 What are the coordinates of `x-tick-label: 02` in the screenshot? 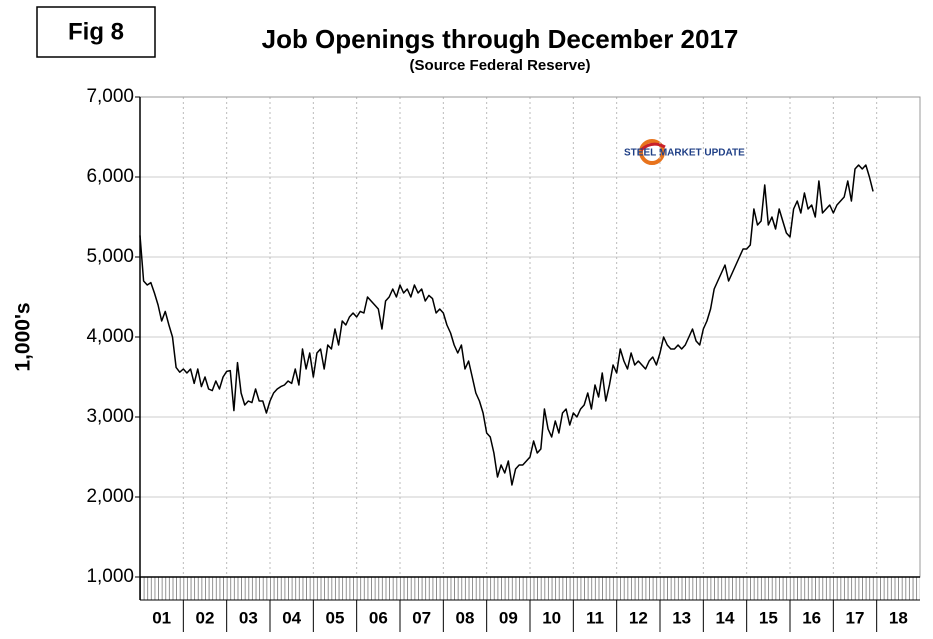 It's located at (205, 617).